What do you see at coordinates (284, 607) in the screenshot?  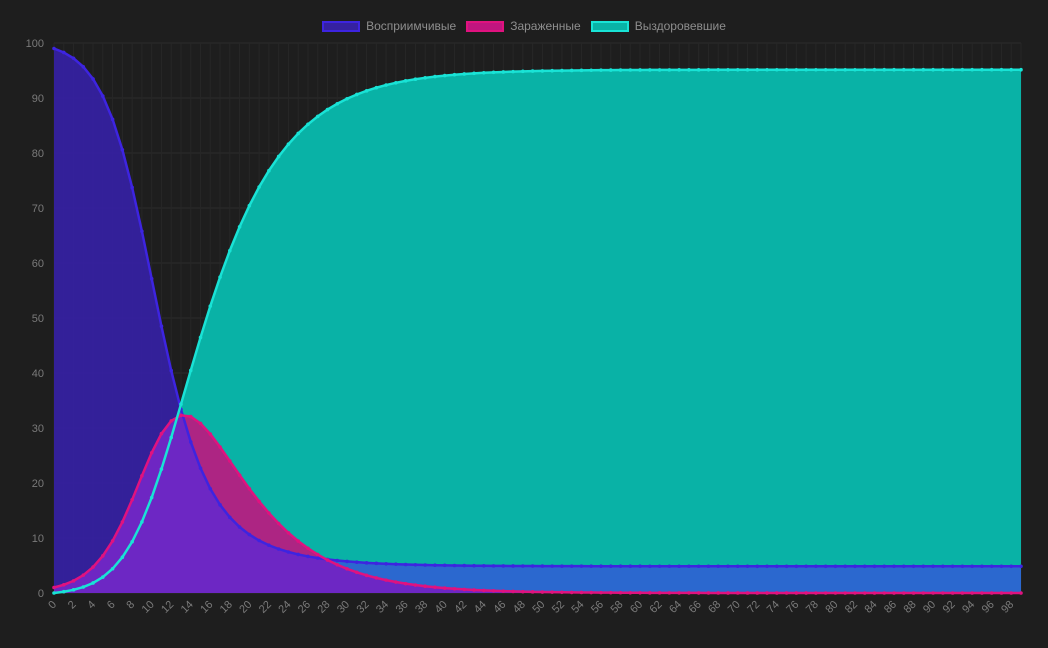 I see `x-tick-label: 24` at bounding box center [284, 607].